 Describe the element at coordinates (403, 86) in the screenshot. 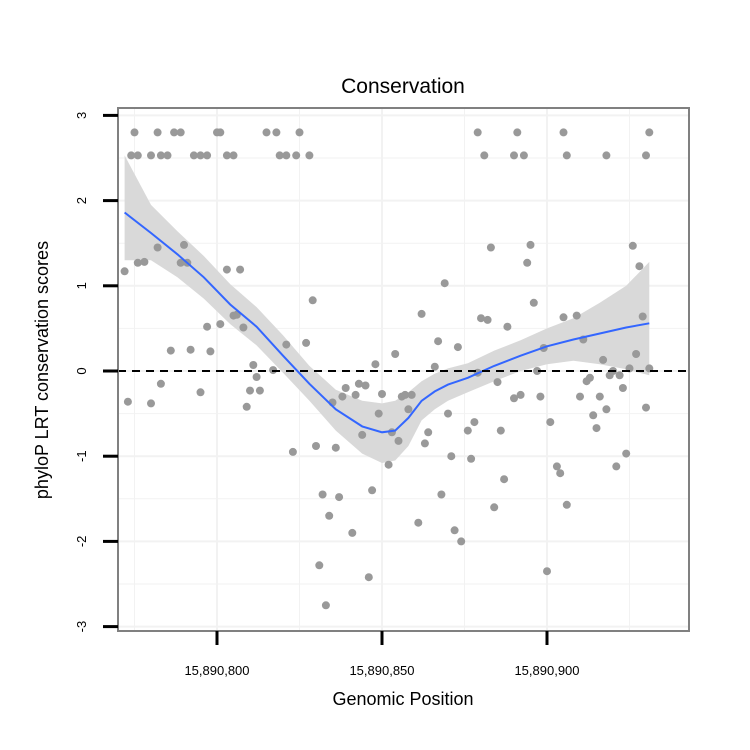

I see `chart-title: Conservation` at that location.